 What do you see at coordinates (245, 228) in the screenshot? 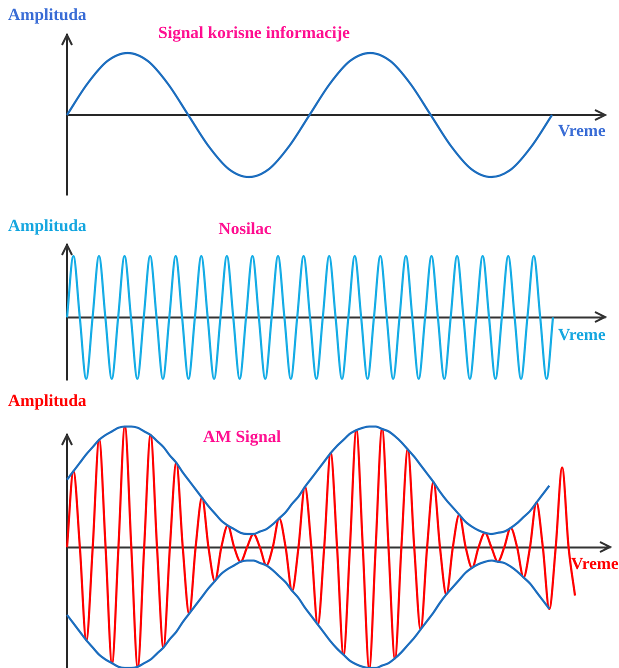
I see `chart-title: Nosilac` at bounding box center [245, 228].